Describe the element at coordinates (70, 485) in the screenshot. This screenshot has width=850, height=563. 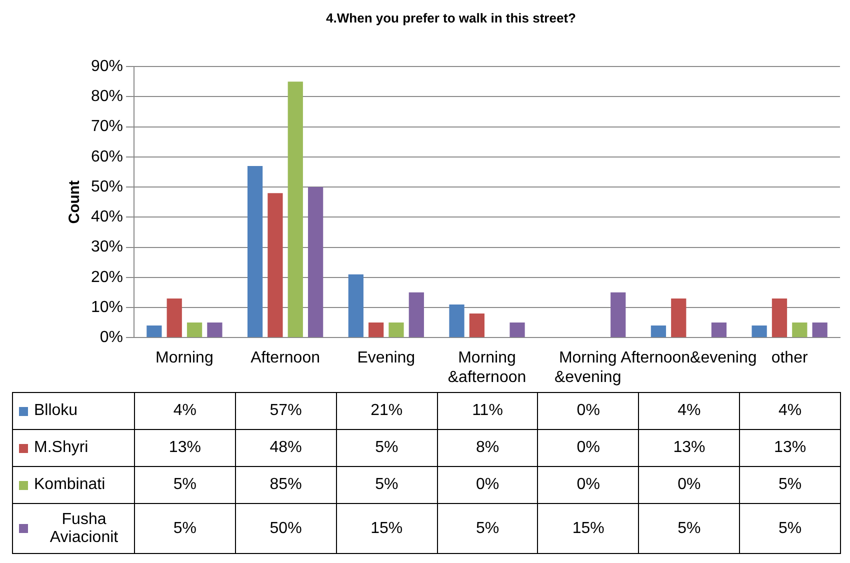
I see `legend-label: Kombinati` at that location.